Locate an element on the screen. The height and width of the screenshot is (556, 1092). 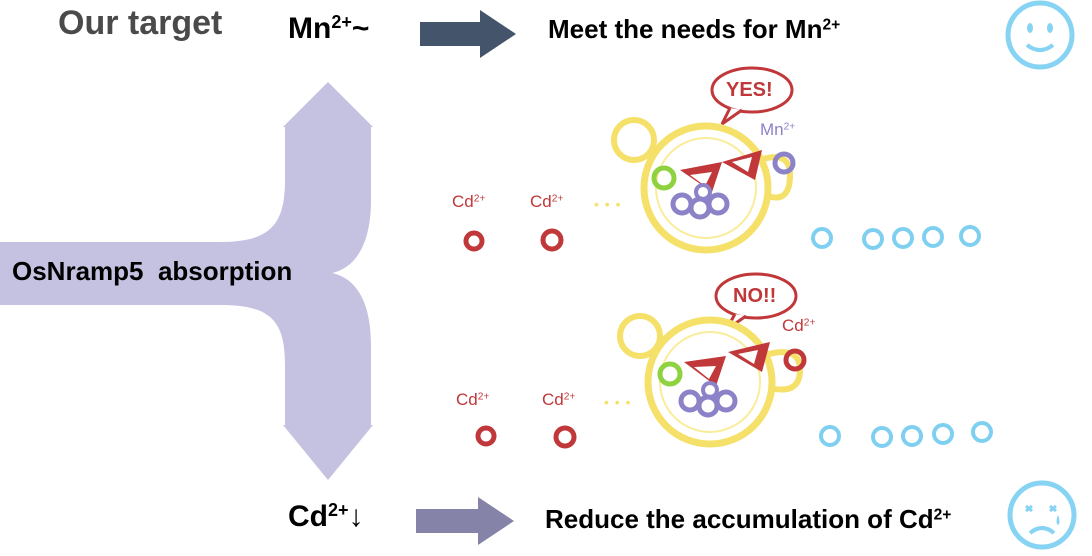
yes-speech-bubble is located at coordinates (752, 96).